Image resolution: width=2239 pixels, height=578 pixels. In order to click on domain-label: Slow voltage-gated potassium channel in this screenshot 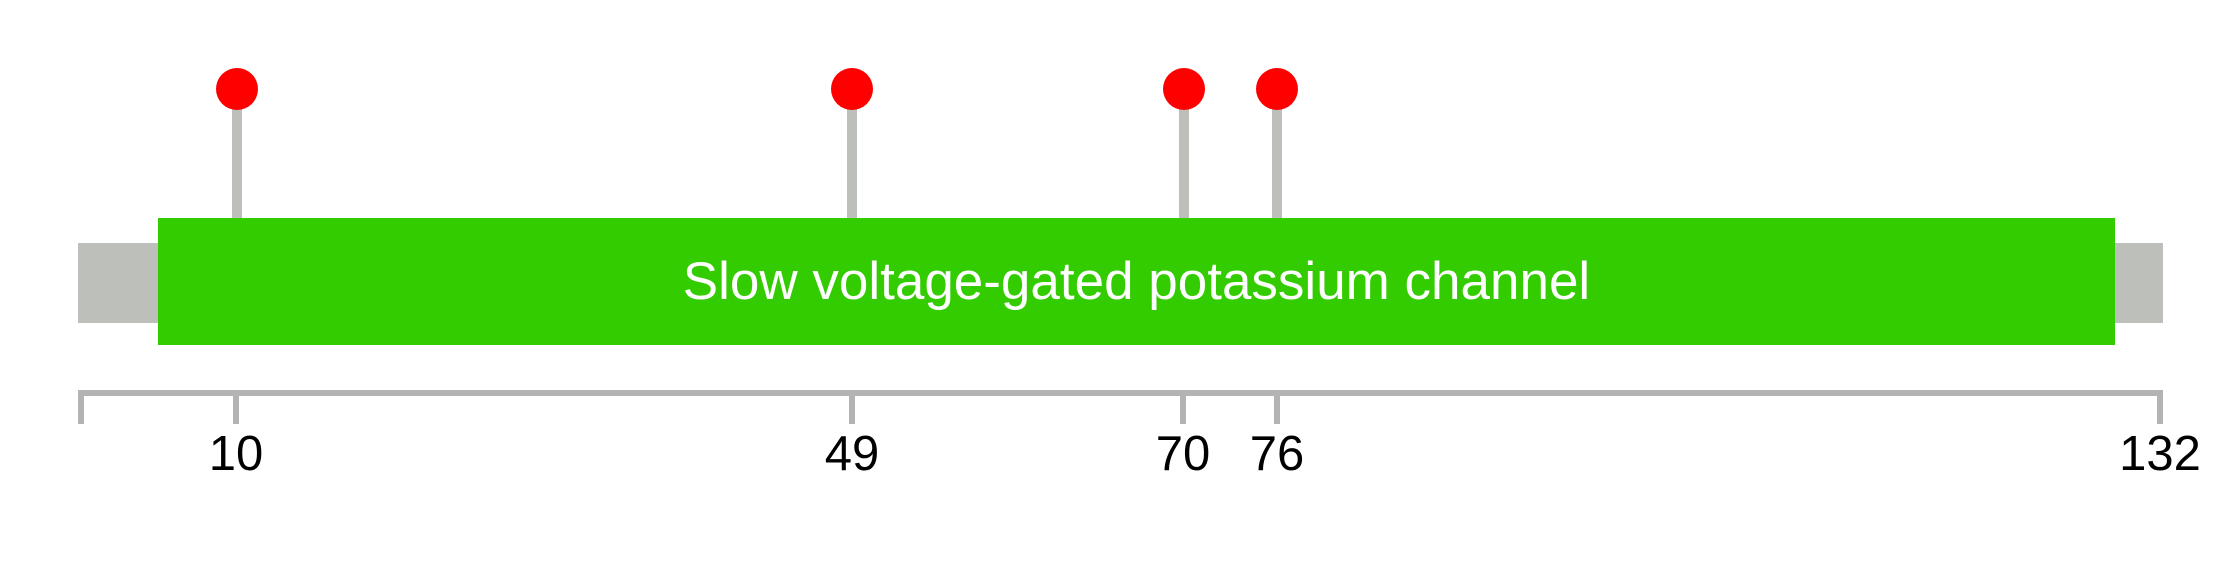, I will do `click(1136, 281)`.